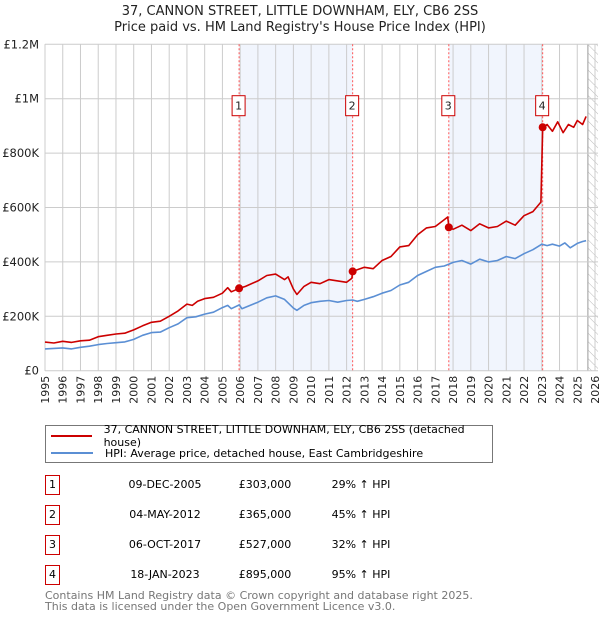  What do you see at coordinates (20, 316) in the screenshot?
I see `y-tick-label: £200K` at bounding box center [20, 316].